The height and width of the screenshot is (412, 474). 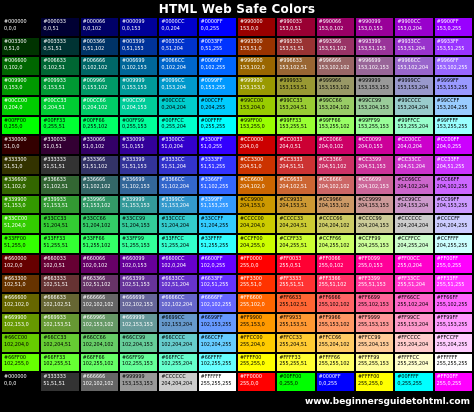 I want to click on swatch-hex-label: #CC00FF, so click(x=448, y=140).